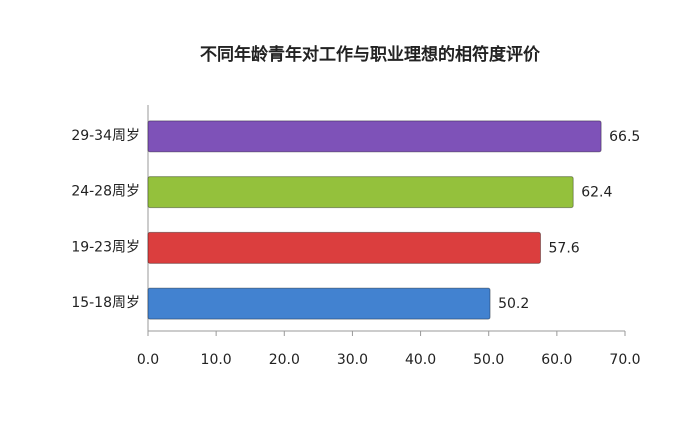 This screenshot has height=425, width=690. What do you see at coordinates (284, 360) in the screenshot?
I see `x-tick-label: 20.0` at bounding box center [284, 360].